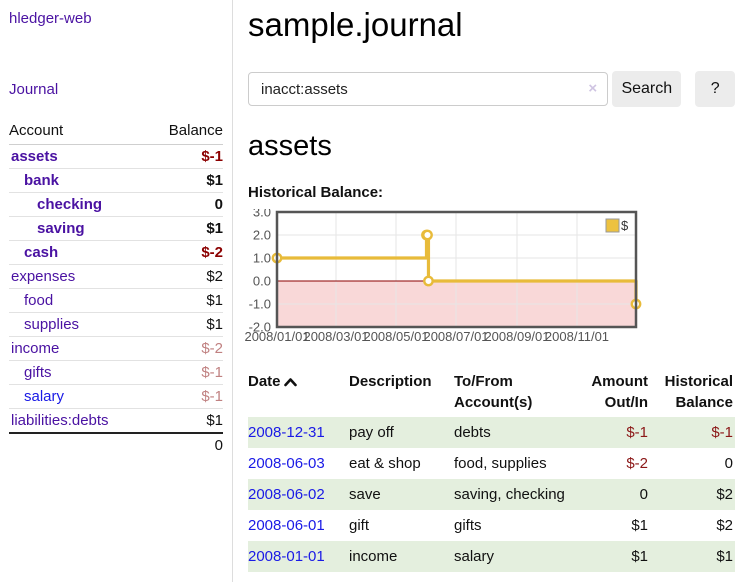 This screenshot has width=742, height=582. I want to click on search-form: × Search ?, so click(492, 89).